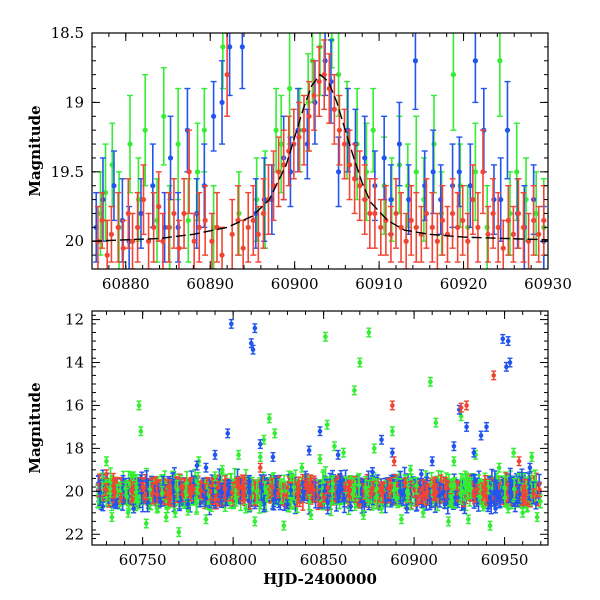 Image resolution: width=600 pixels, height=600 pixels. What do you see at coordinates (35, 150) in the screenshot?
I see `top-y-axis-label: Magnitude` at bounding box center [35, 150].